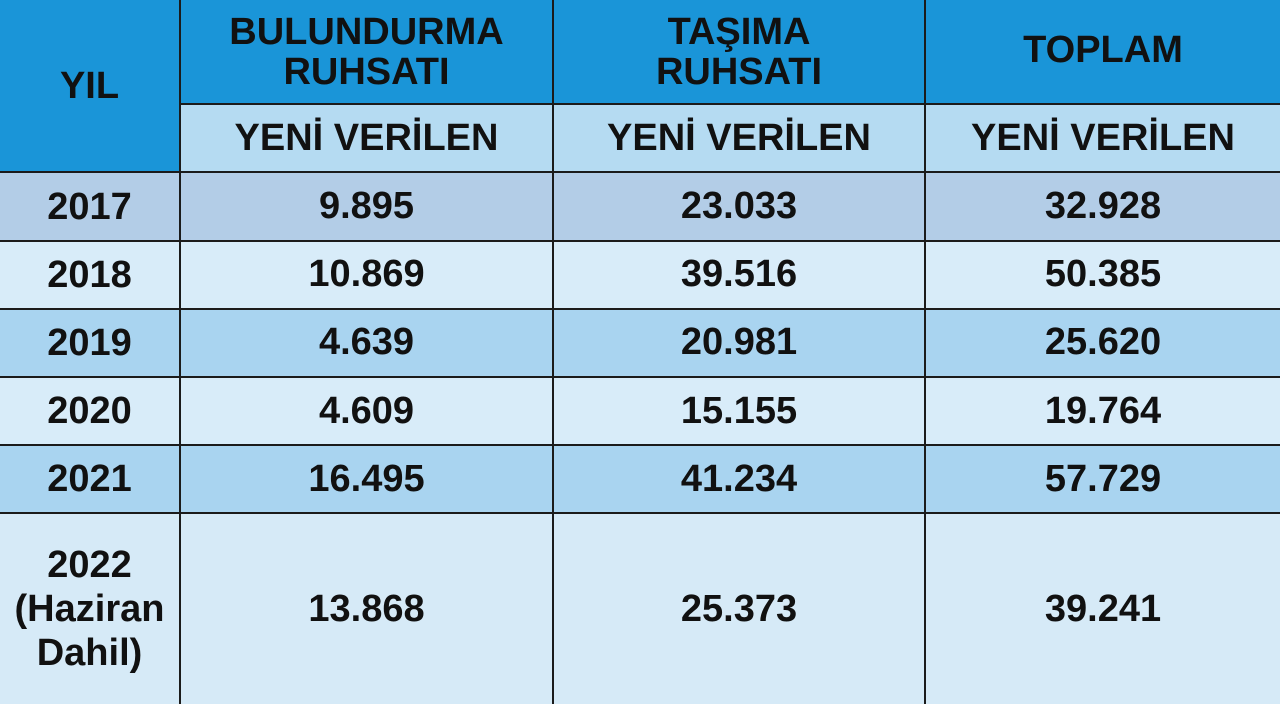  I want to click on subheader-bulundurma: YENİ VERİLEN, so click(367, 138).